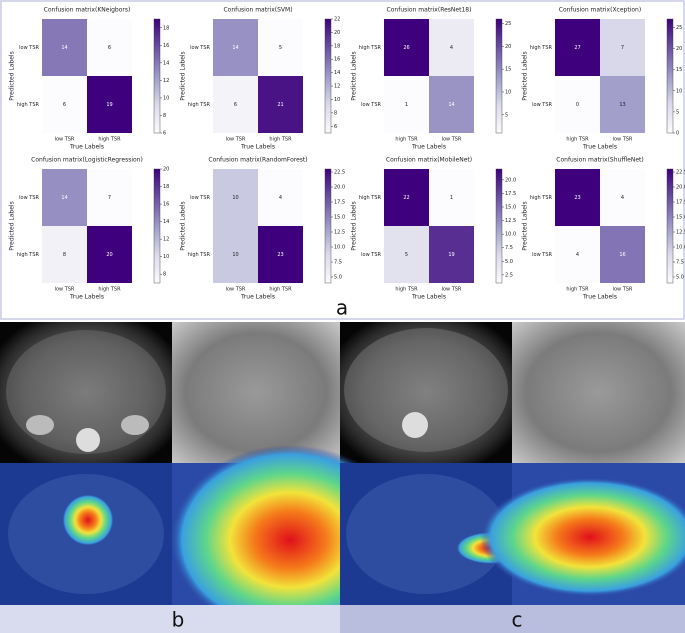 The image size is (685, 633). I want to click on cell-label: 10, so click(235, 198).